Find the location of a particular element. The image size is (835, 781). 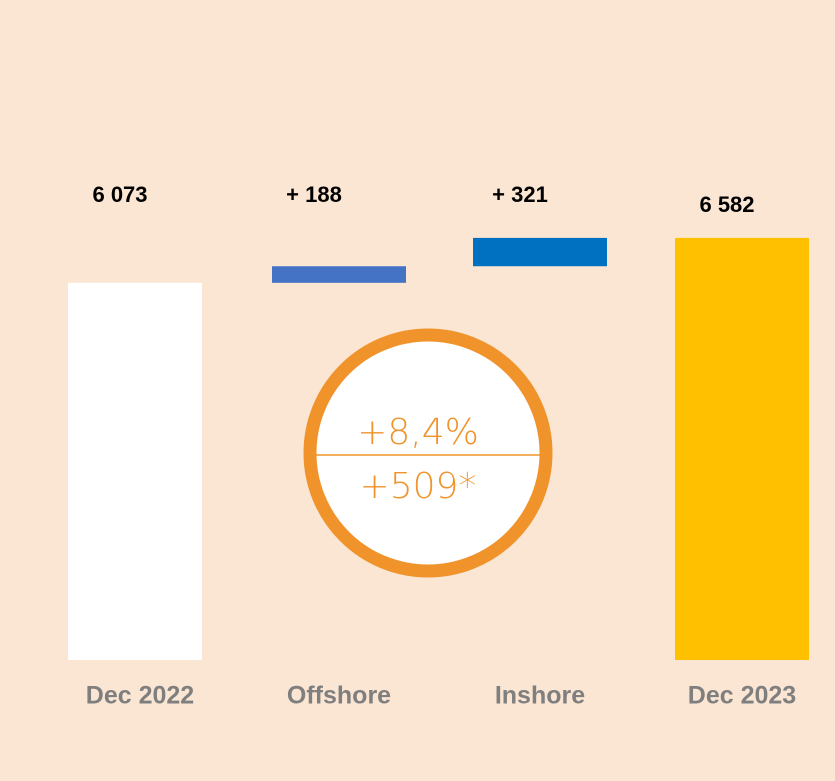

x-tick-label: Dec 2022 is located at coordinates (140, 696).